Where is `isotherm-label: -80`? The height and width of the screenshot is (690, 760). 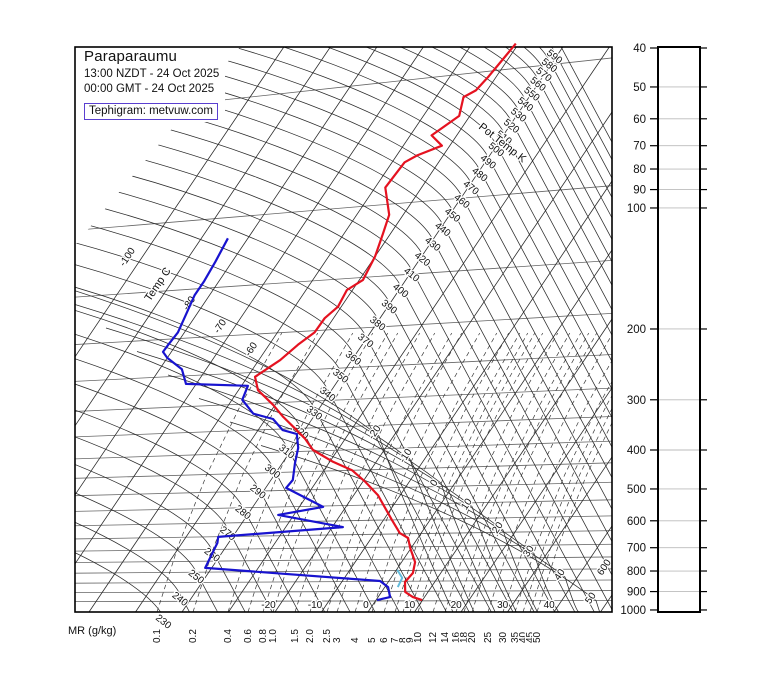
isotherm-label: -80 is located at coordinates (189, 303).